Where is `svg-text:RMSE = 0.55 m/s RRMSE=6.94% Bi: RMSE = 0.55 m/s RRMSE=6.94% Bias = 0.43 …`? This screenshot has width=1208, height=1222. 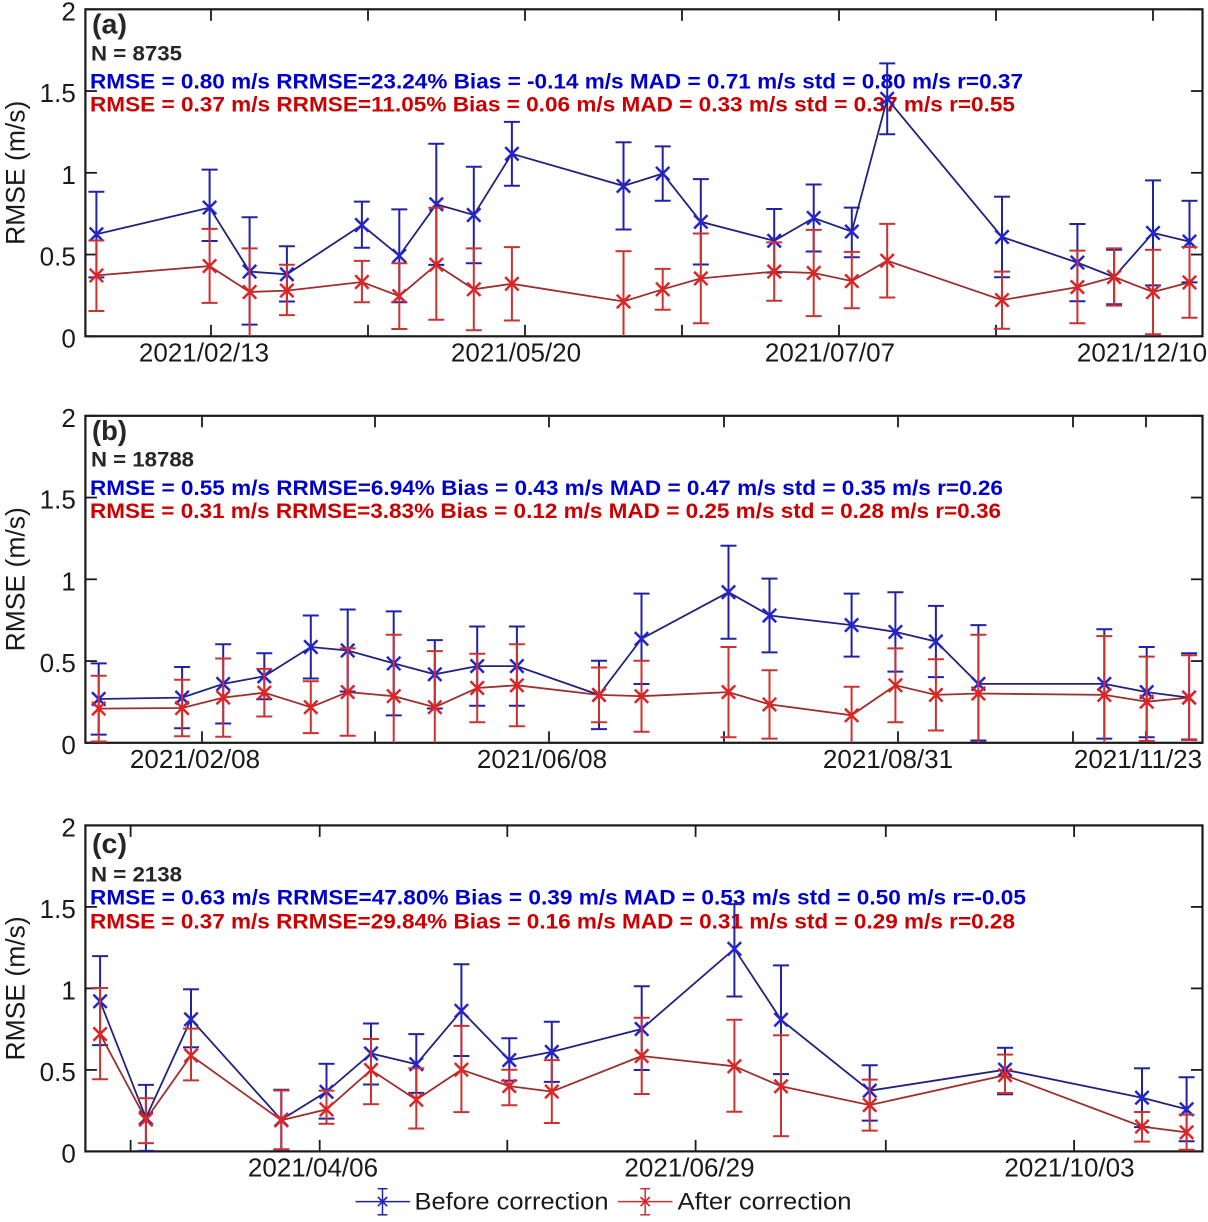
svg-text:RMSE = 0.55 m/s RRMSE=6.94% Bi: RMSE = 0.55 m/s RRMSE=6.94% Bias = 0.43 … is located at coordinates (546, 488).